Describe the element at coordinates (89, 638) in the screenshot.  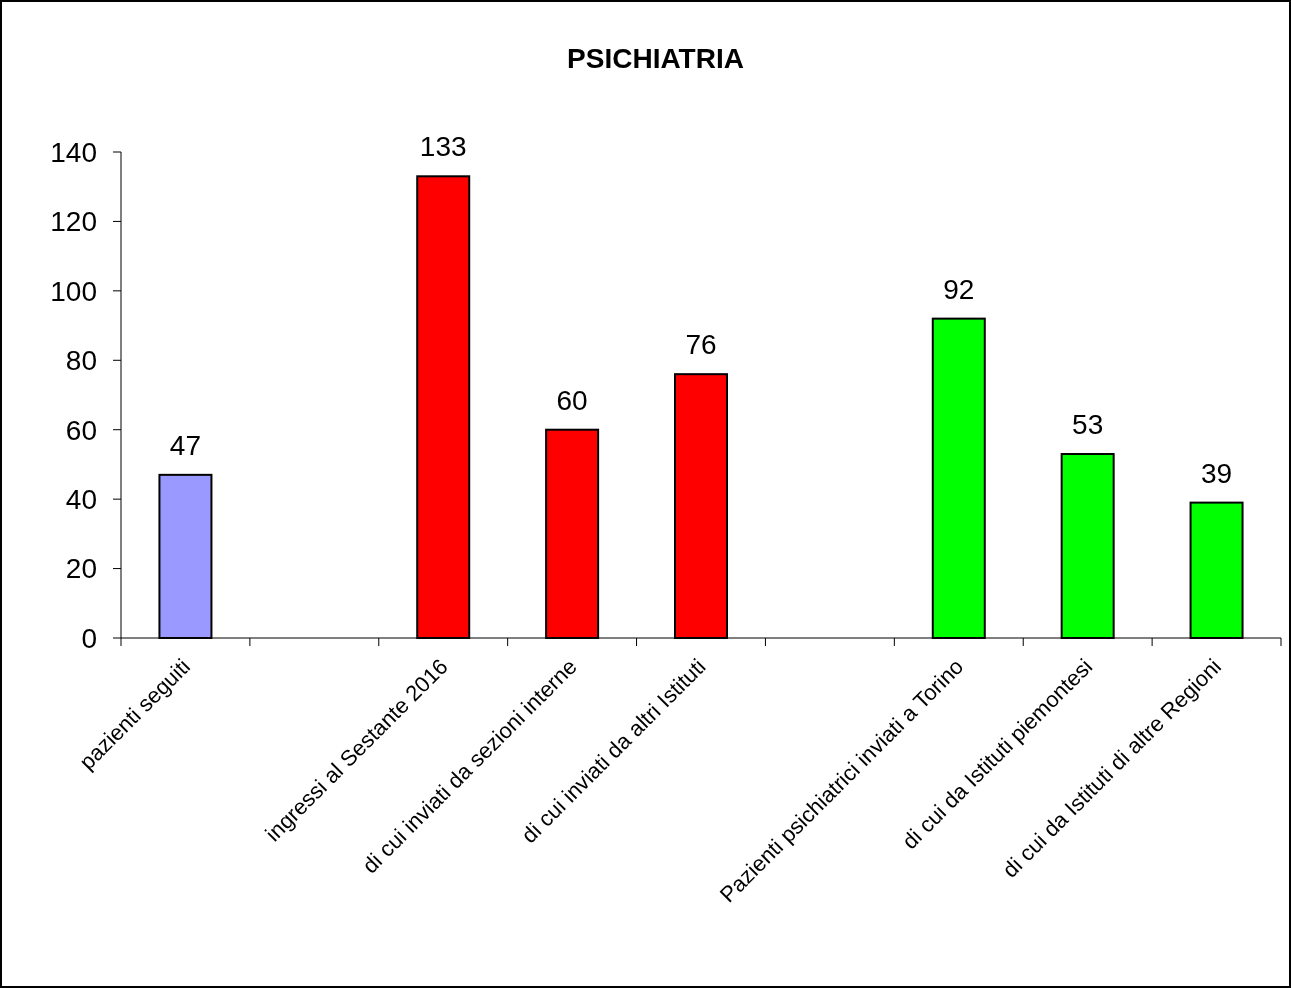
I see `y-tick-label: 0` at that location.